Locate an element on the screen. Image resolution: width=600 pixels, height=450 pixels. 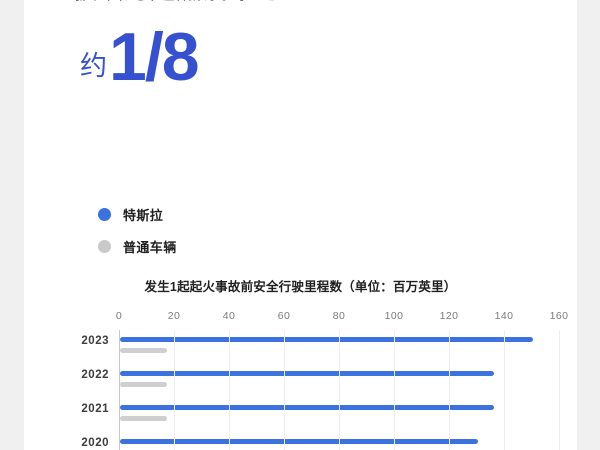
legend-item-label: 普通车辆 is located at coordinates (150, 247).